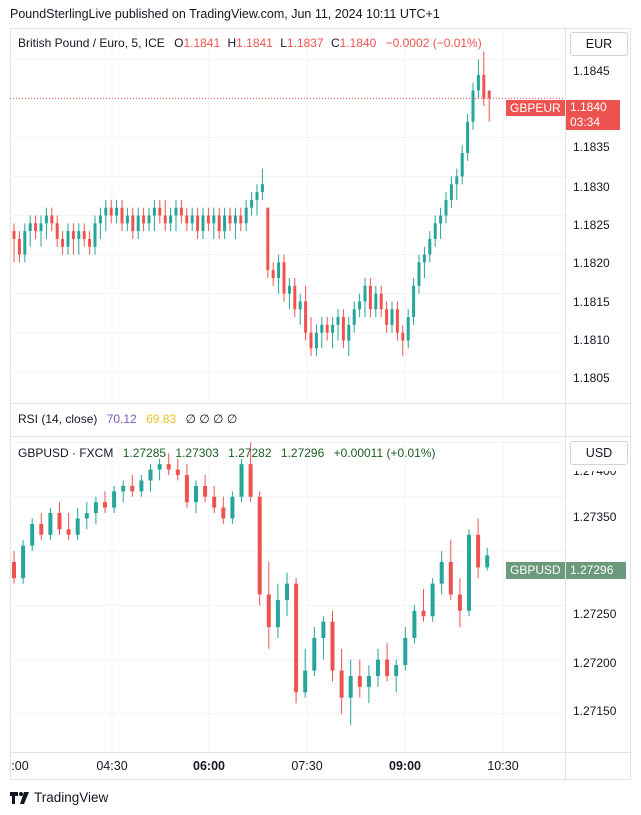  What do you see at coordinates (59, 797) in the screenshot?
I see `tradingview-logo: TradingView` at bounding box center [59, 797].